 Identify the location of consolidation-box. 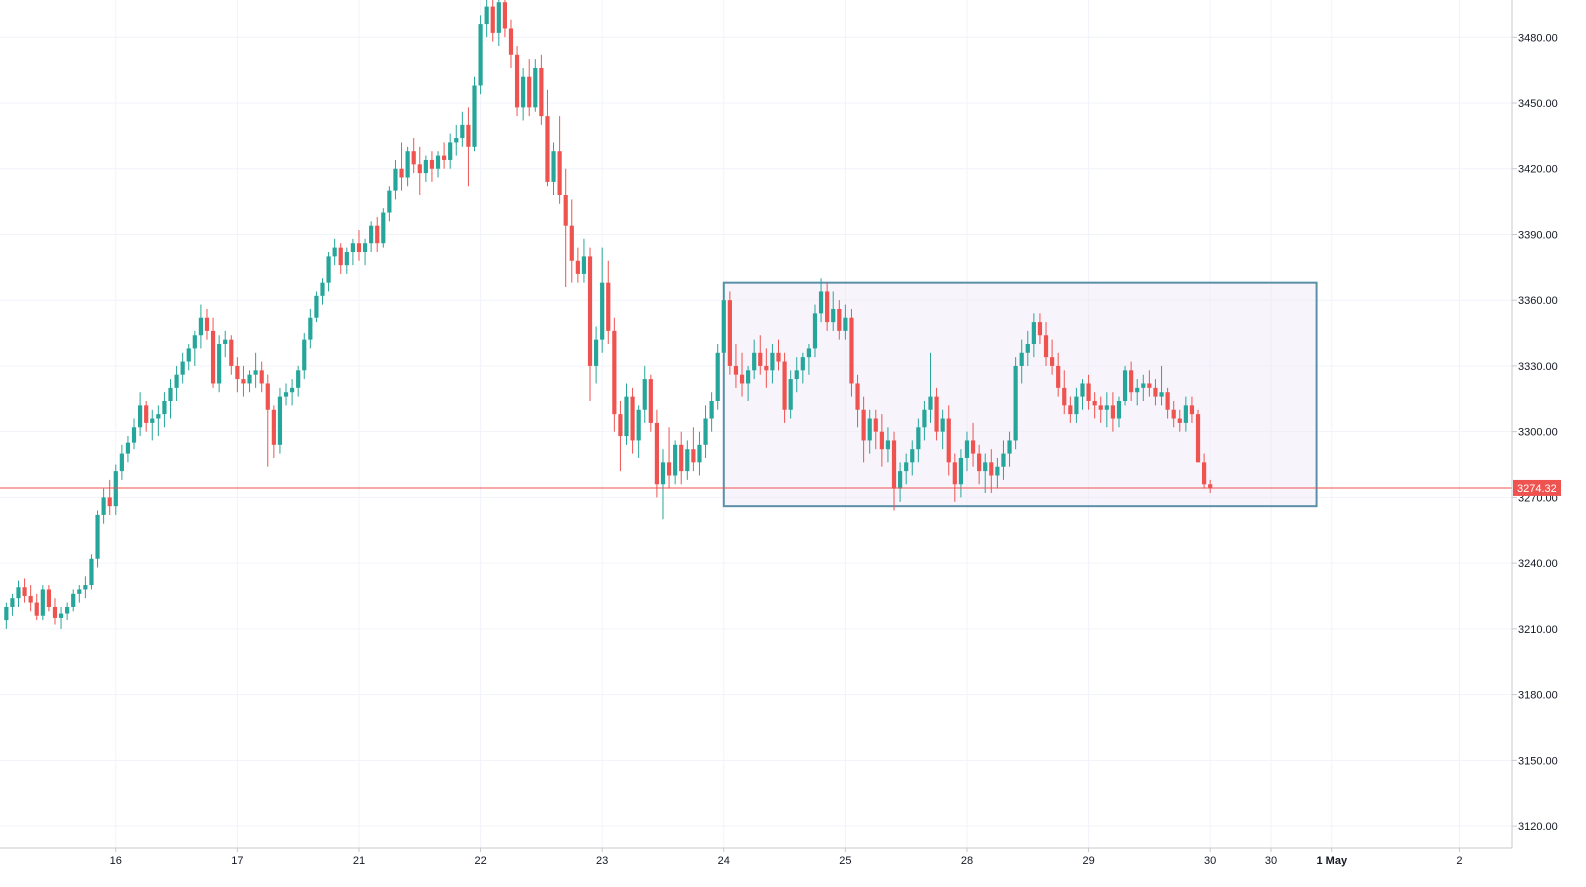
(1020, 394).